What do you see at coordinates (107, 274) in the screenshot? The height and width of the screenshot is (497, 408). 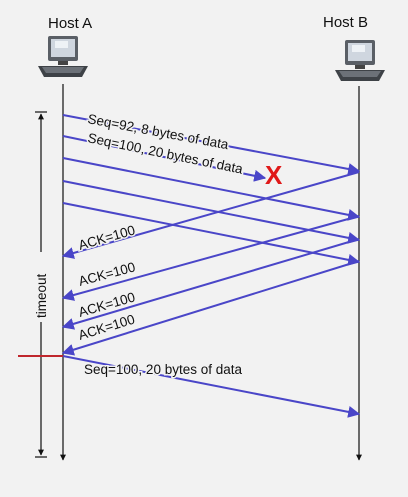 I see `label-ack-2: ACK=100` at bounding box center [107, 274].